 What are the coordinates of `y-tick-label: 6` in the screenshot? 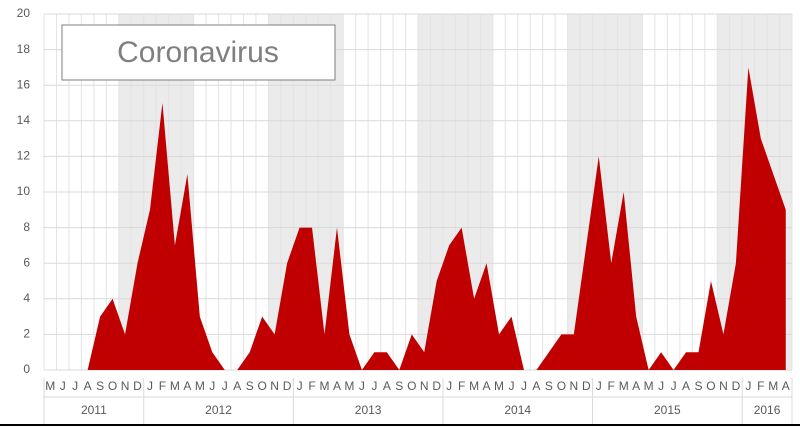 It's located at (26, 262).